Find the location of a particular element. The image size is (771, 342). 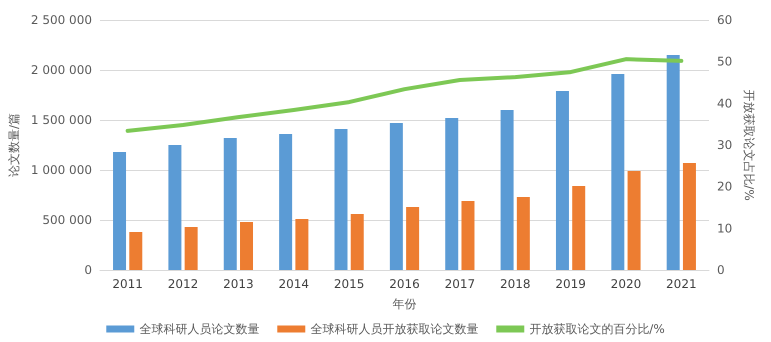

x-tick-label: 2021 is located at coordinates (681, 284).